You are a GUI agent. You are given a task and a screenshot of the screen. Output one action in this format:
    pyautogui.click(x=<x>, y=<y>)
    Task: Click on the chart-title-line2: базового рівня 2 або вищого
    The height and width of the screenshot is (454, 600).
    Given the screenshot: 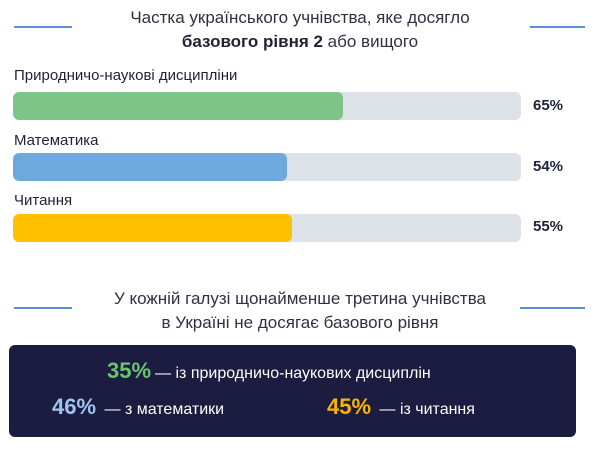 What is the action you would take?
    pyautogui.click(x=300, y=42)
    